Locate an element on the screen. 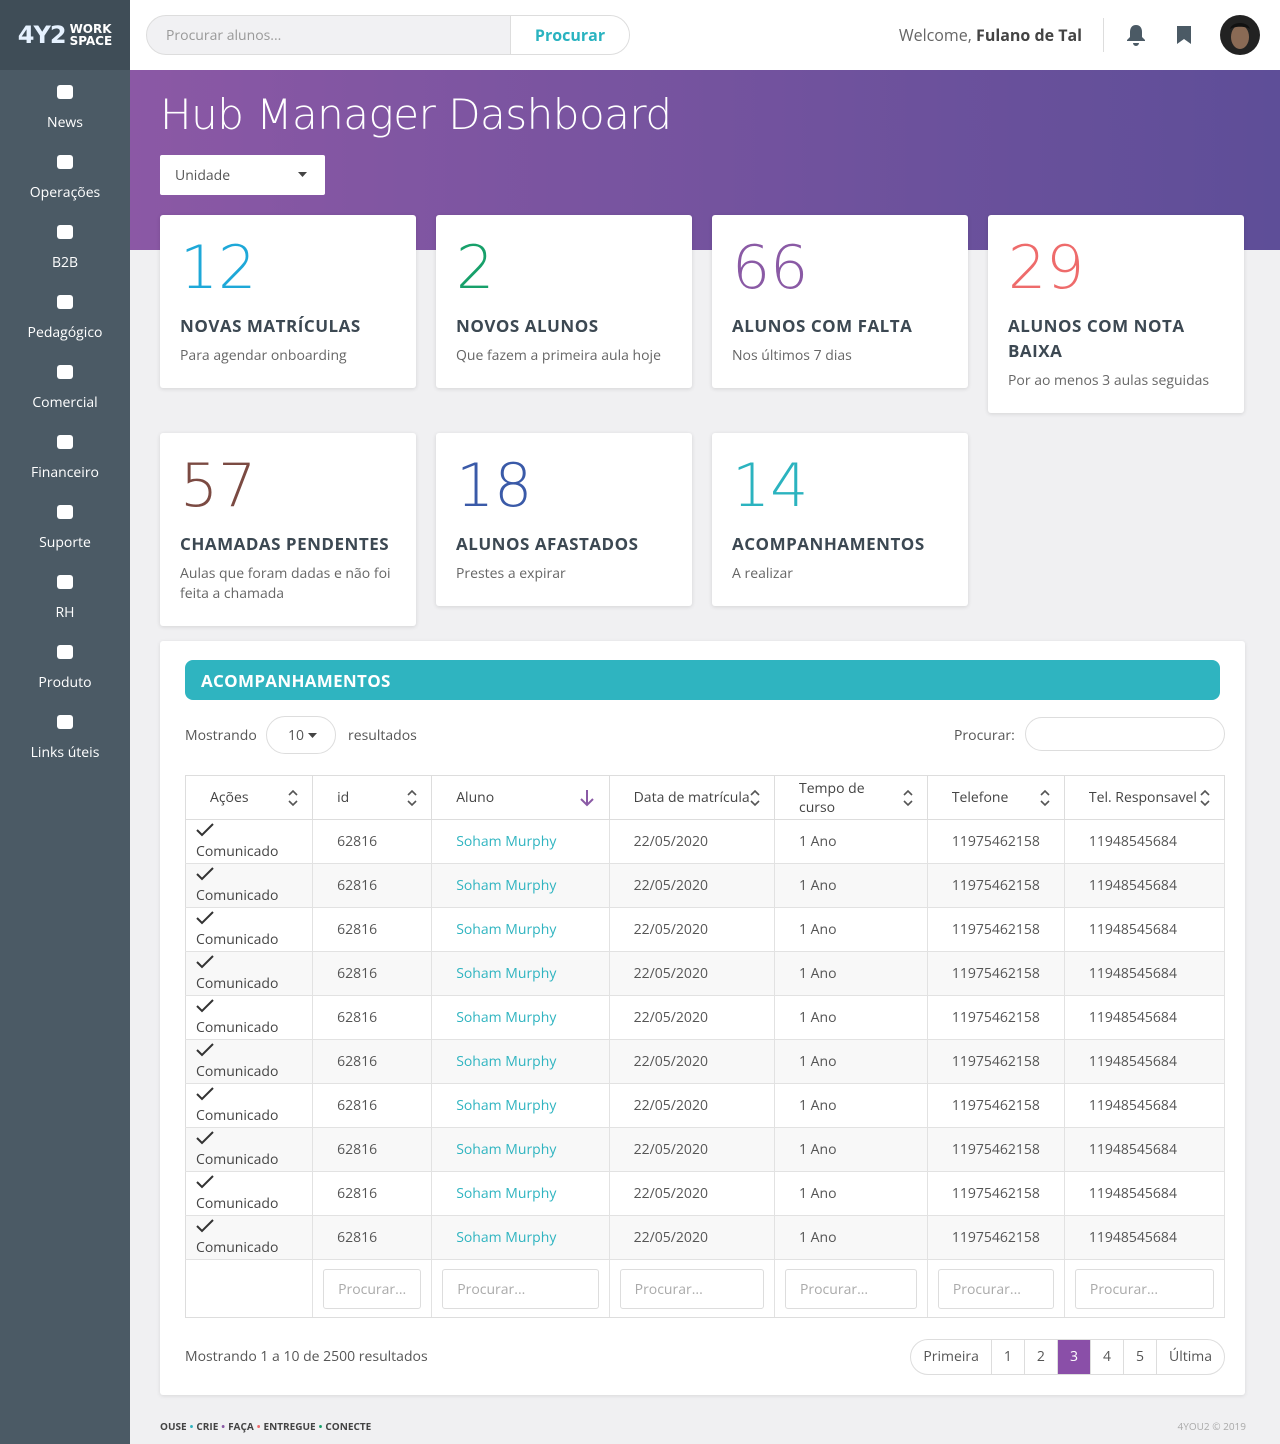  avatar is located at coordinates (1240, 35).